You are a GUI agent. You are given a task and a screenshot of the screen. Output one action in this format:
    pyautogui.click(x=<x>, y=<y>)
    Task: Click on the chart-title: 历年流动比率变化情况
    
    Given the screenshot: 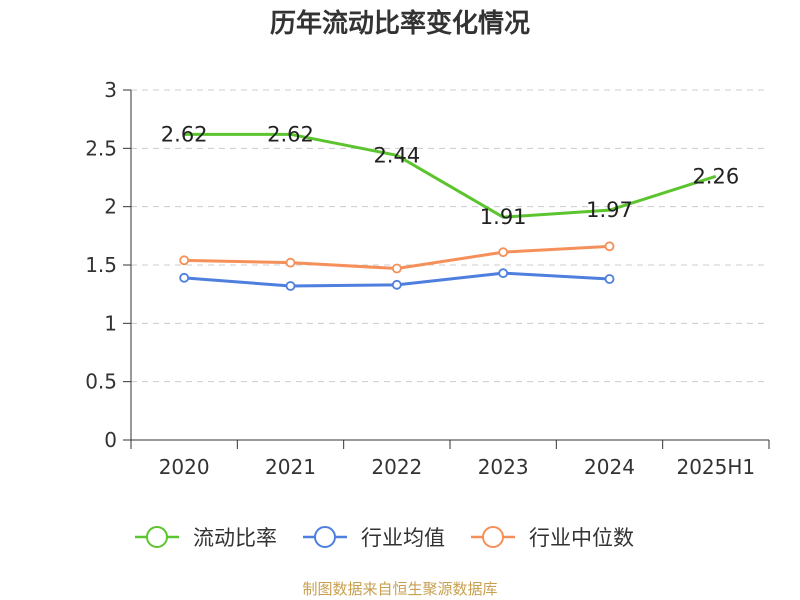 What is the action you would take?
    pyautogui.click(x=399, y=24)
    